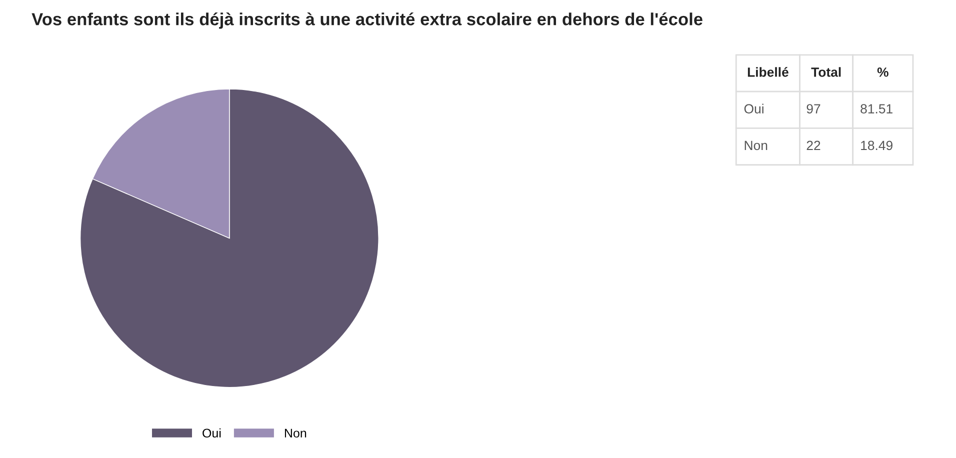  I want to click on text: Total, so click(826, 72).